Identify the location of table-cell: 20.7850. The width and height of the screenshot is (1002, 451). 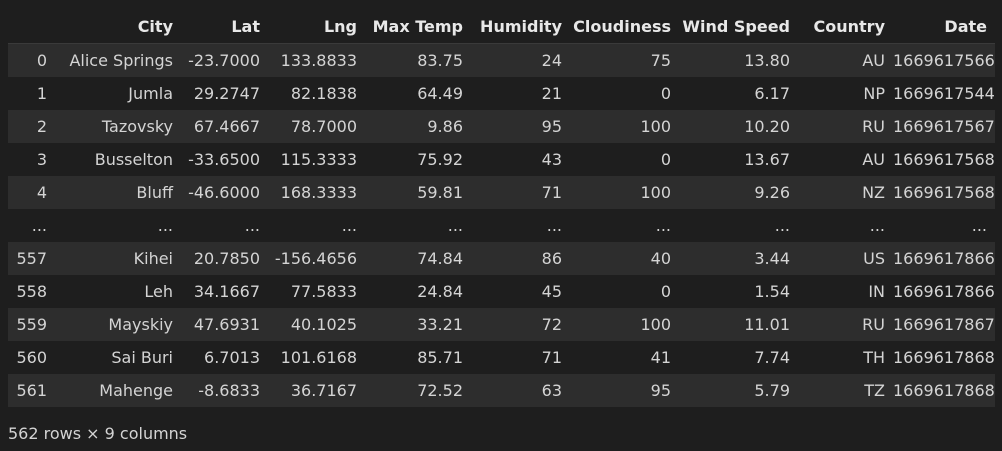
(226, 258).